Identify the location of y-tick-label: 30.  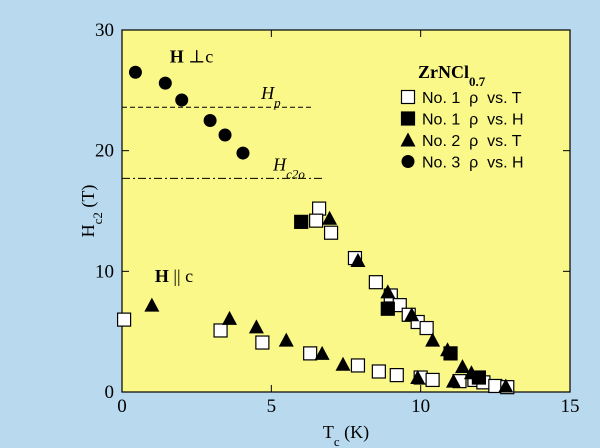
(104, 30).